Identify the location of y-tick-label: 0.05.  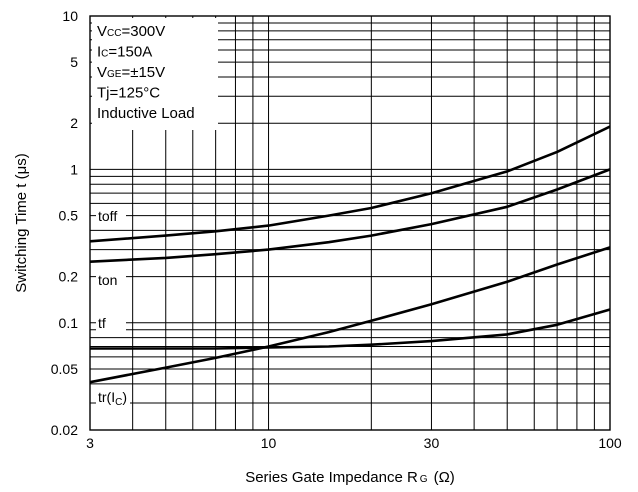
(64, 369).